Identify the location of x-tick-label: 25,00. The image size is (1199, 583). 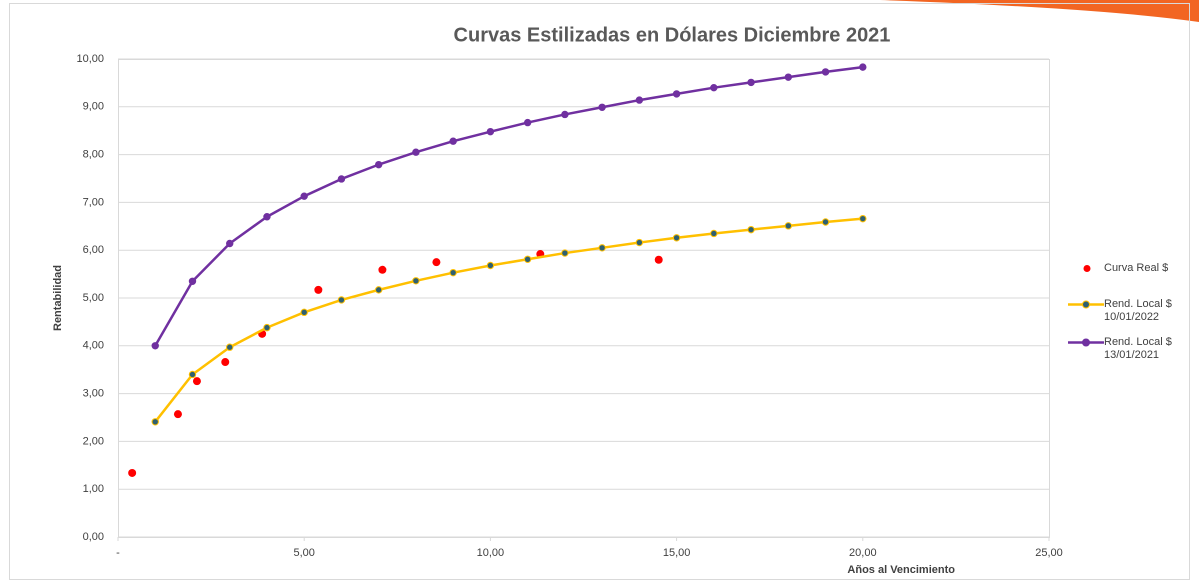
(1049, 553).